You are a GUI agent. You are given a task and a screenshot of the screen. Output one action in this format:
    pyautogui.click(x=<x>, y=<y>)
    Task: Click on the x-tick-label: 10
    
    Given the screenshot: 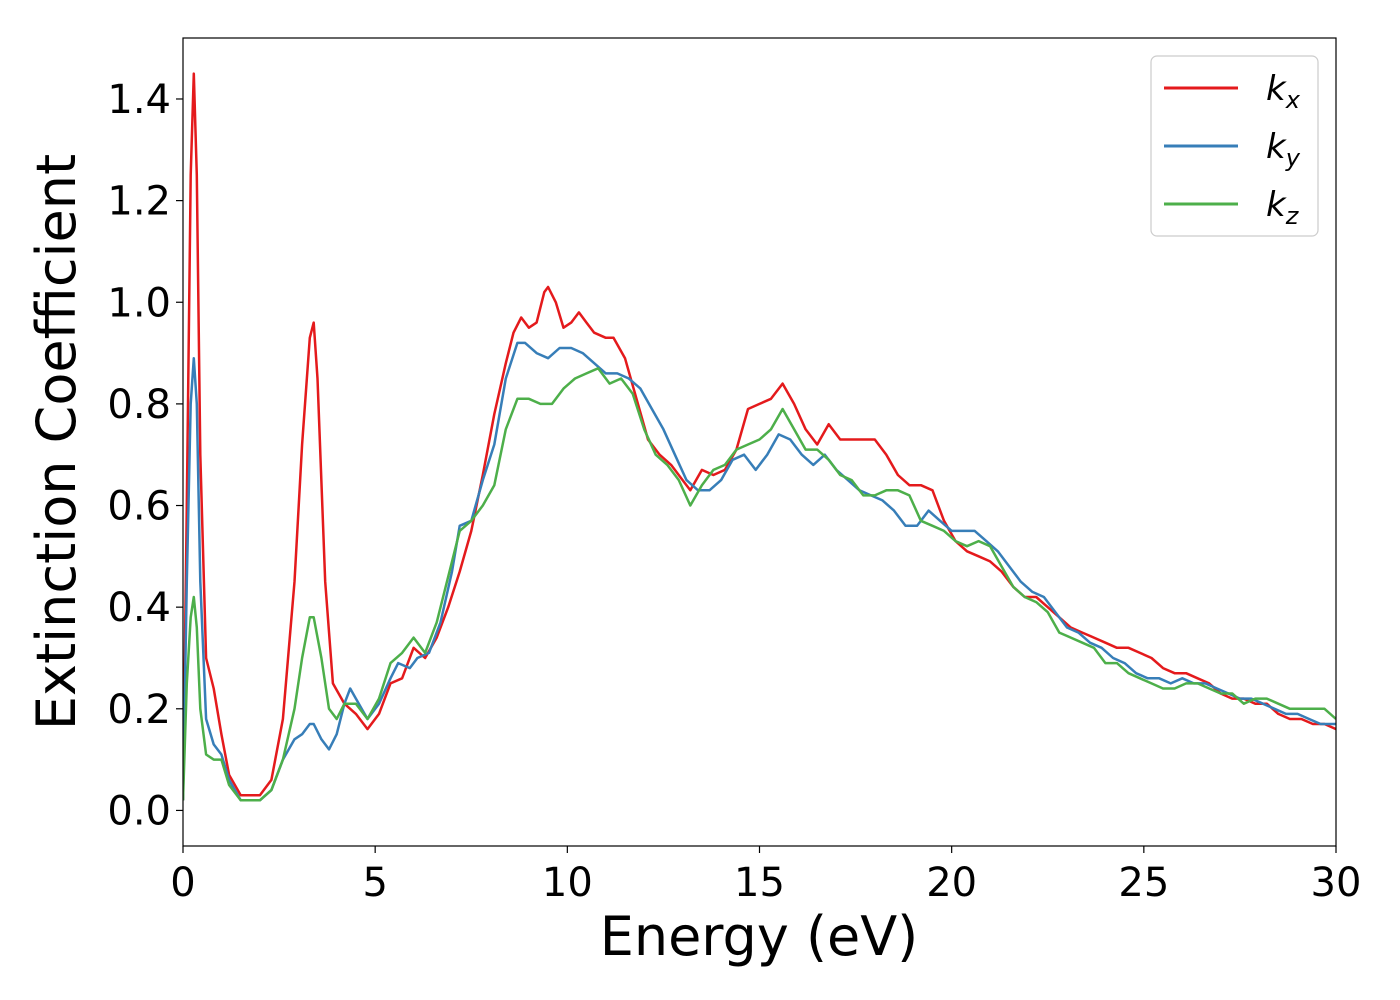 What is the action you would take?
    pyautogui.click(x=567, y=883)
    